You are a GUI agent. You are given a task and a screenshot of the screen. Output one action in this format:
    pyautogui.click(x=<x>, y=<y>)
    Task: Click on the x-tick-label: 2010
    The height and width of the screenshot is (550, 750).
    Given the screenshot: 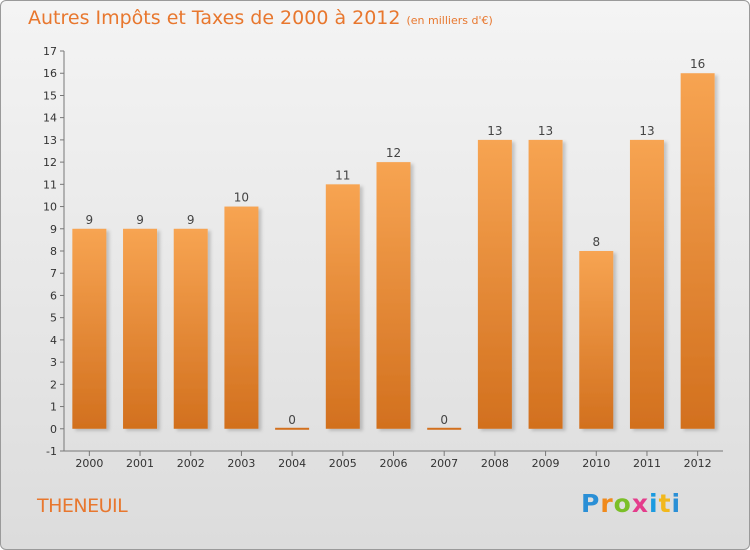 What is the action you would take?
    pyautogui.click(x=596, y=463)
    